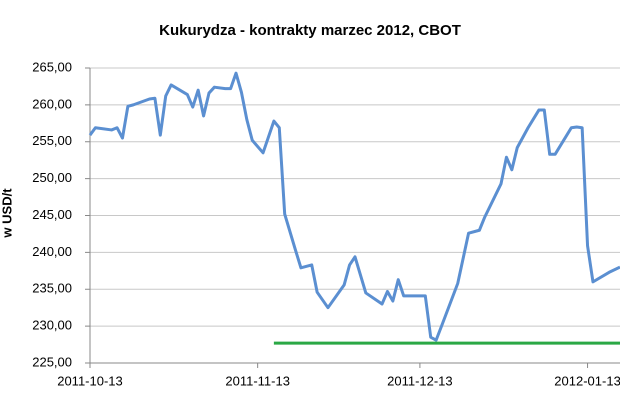 The image size is (620, 413). I want to click on y-tick-label: 235,00, so click(52, 288).